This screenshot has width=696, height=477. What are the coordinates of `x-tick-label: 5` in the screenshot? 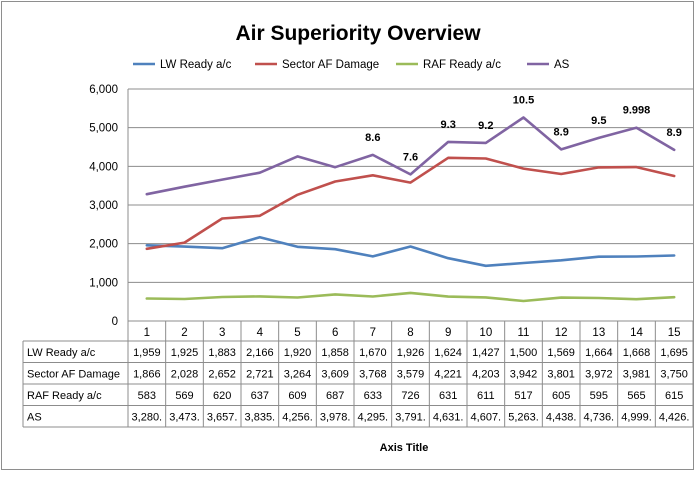 It's located at (297, 333).